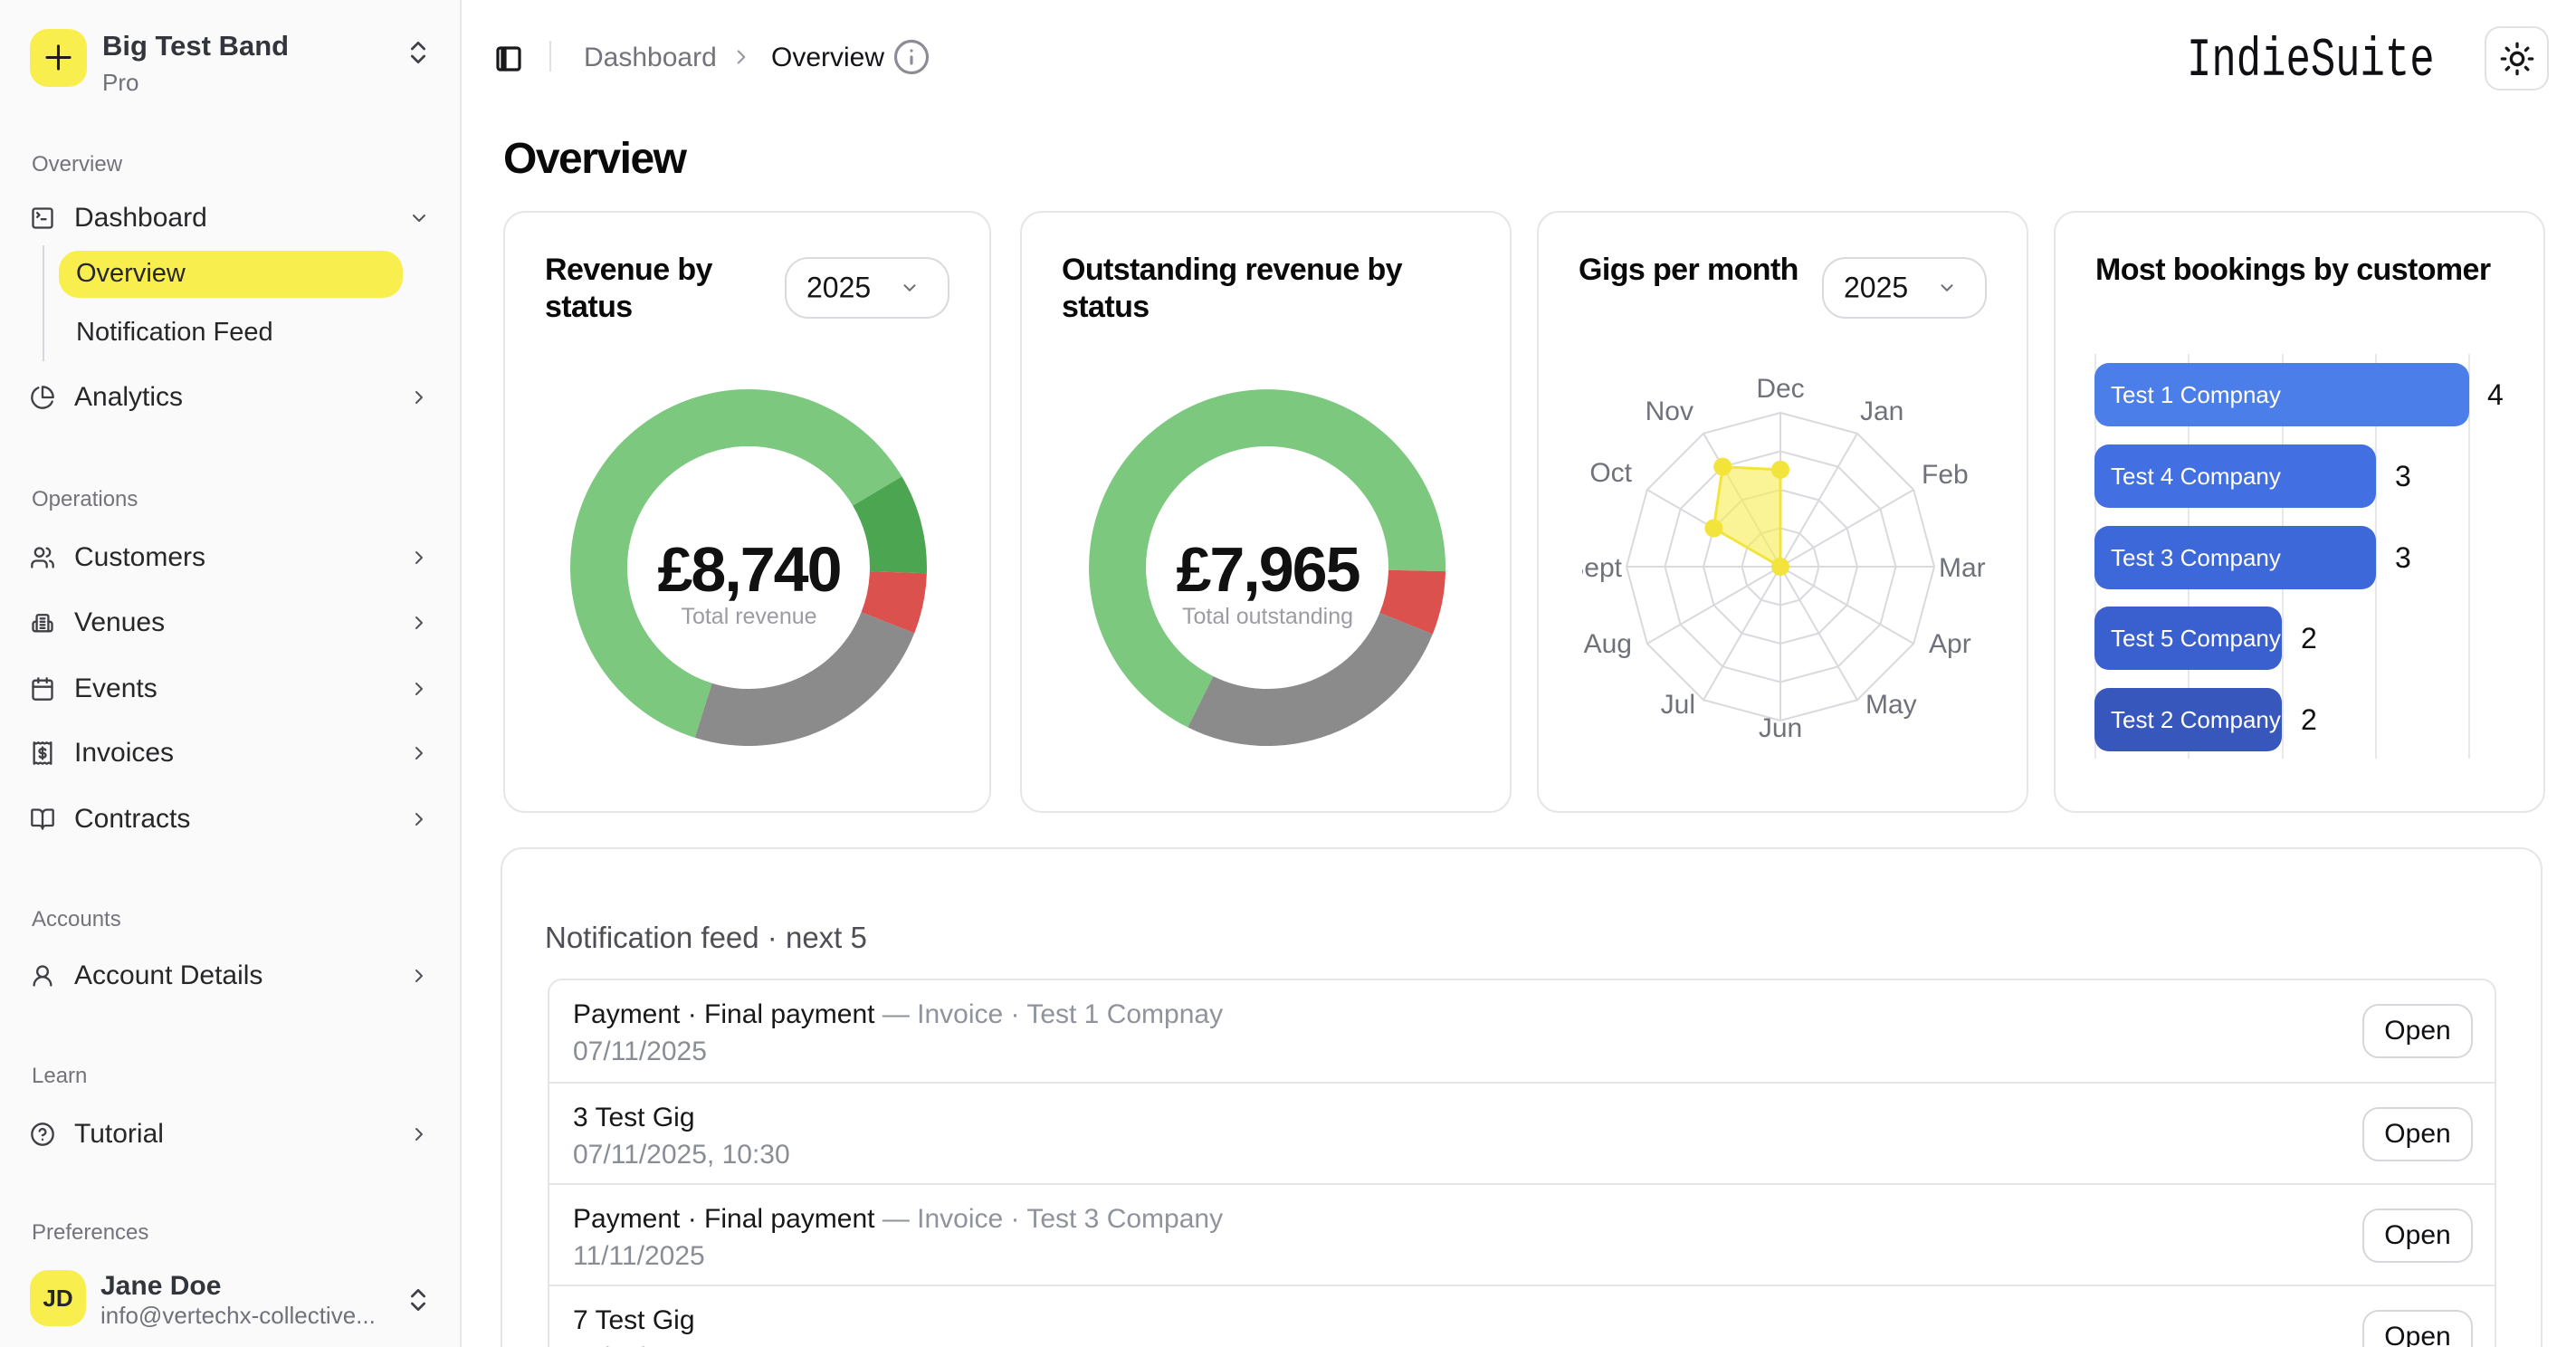  I want to click on svg-text: Jan, so click(1881, 411).